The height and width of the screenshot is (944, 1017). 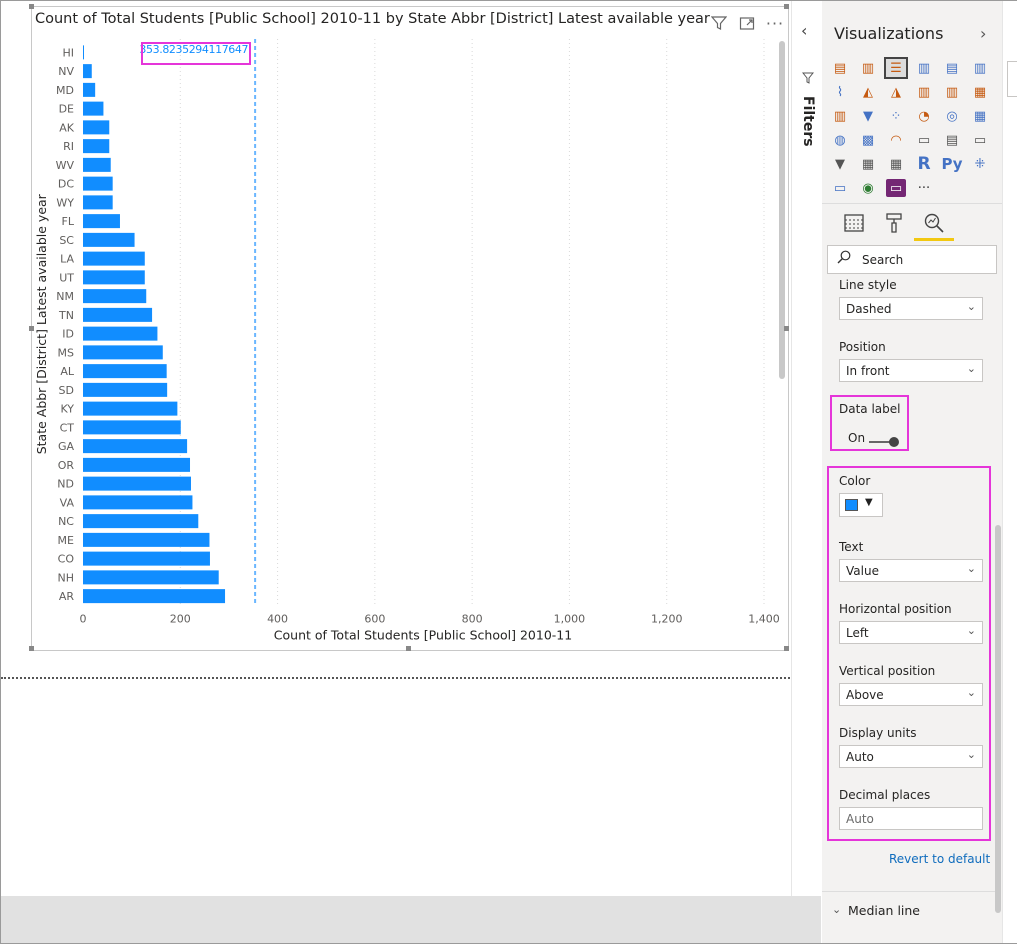 I want to click on position-value: In front, so click(x=868, y=371).